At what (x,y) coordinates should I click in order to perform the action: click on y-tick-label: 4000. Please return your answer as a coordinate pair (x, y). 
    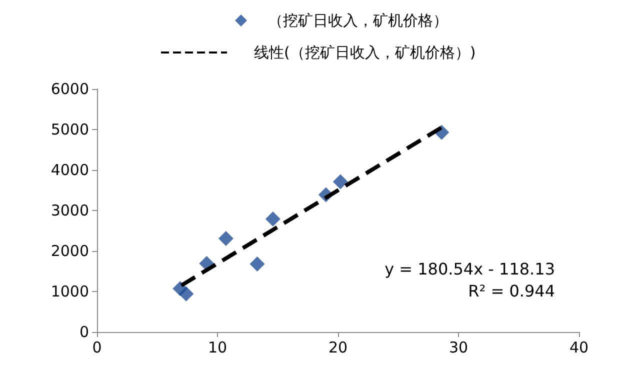
    Looking at the image, I should click on (69, 170).